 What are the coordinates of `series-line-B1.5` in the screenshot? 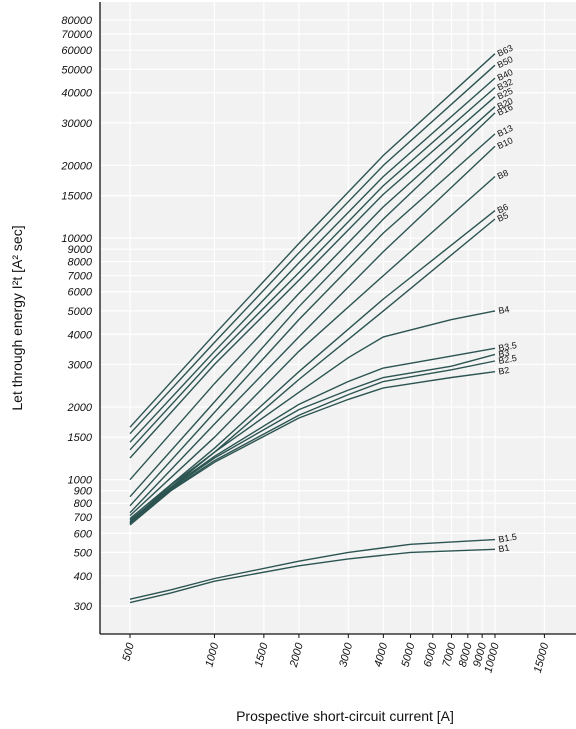 It's located at (312, 569).